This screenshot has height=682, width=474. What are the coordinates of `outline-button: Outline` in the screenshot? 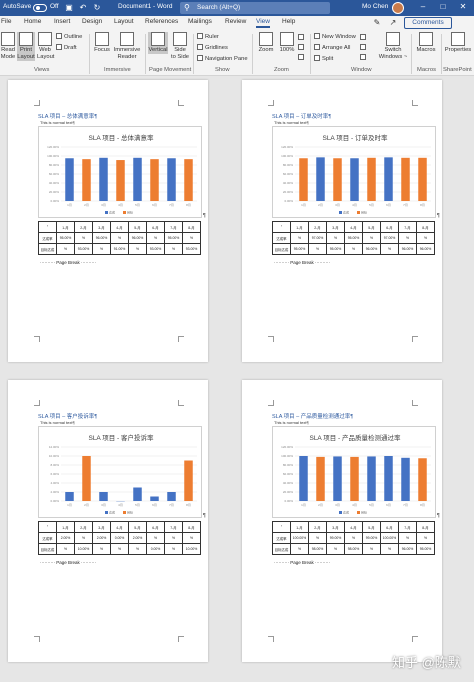 It's located at (69, 36).